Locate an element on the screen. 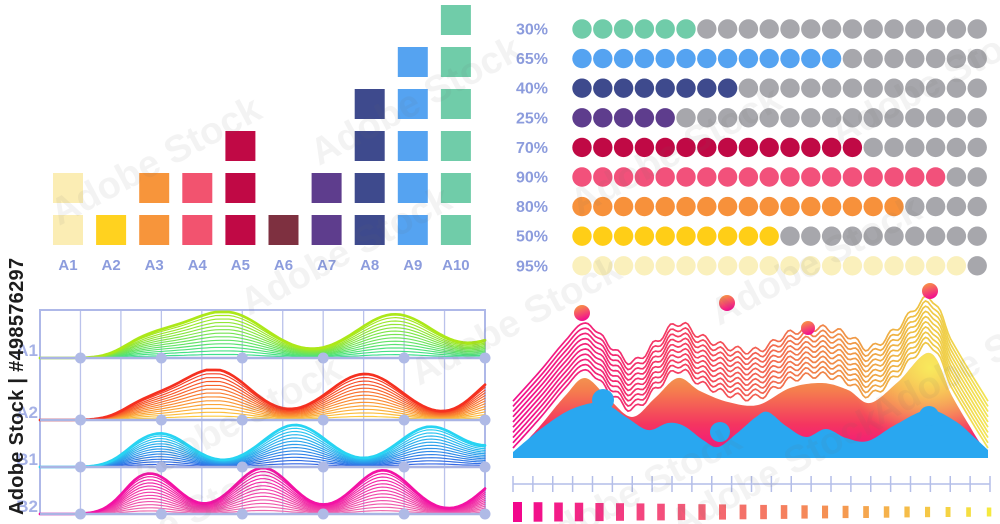 Image resolution: width=1000 pixels, height=524 pixels. category-label: A6 is located at coordinates (283, 265).